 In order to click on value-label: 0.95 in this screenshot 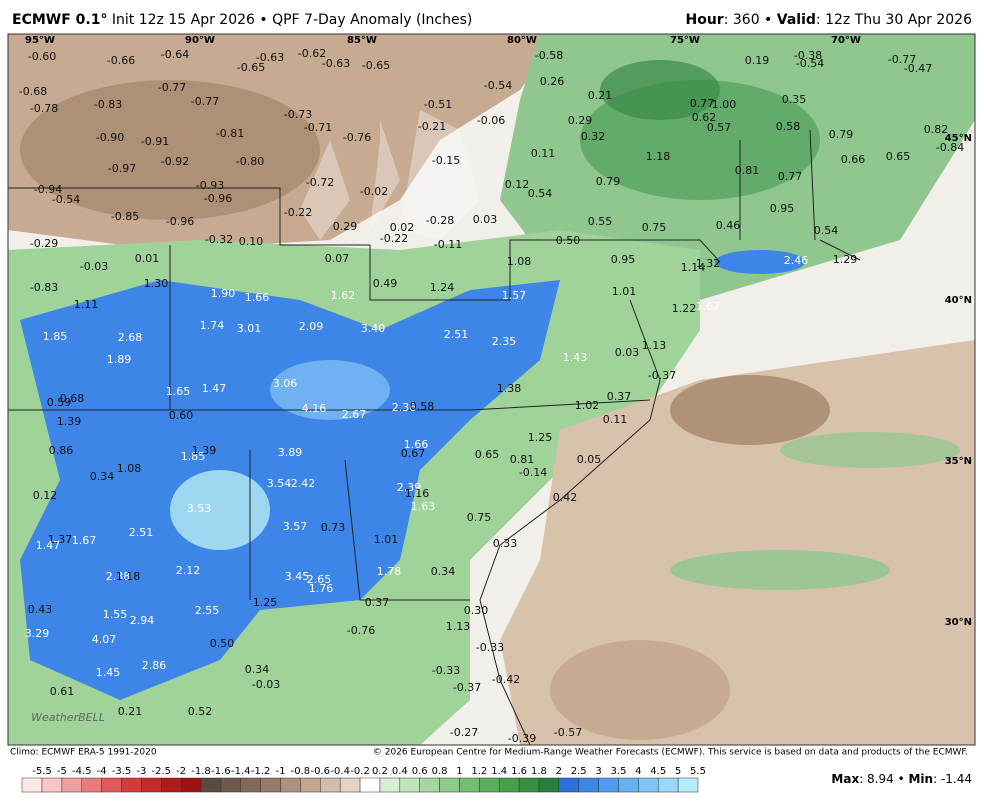, I will do `click(782, 208)`.